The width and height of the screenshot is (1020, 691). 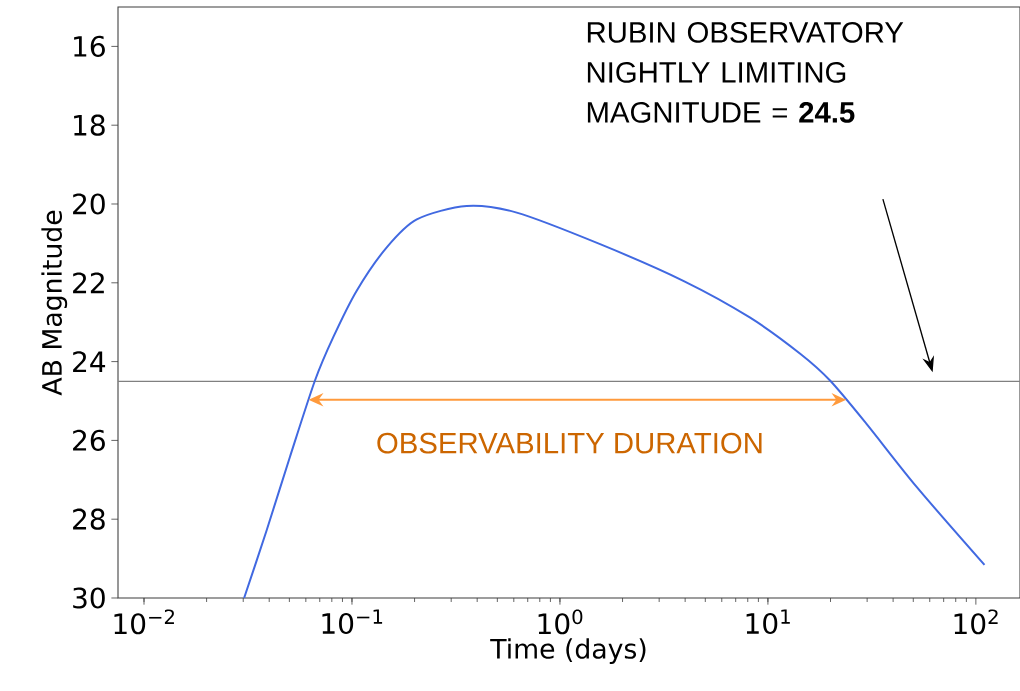 What do you see at coordinates (89, 440) in the screenshot?
I see `y-tick-label: 26` at bounding box center [89, 440].